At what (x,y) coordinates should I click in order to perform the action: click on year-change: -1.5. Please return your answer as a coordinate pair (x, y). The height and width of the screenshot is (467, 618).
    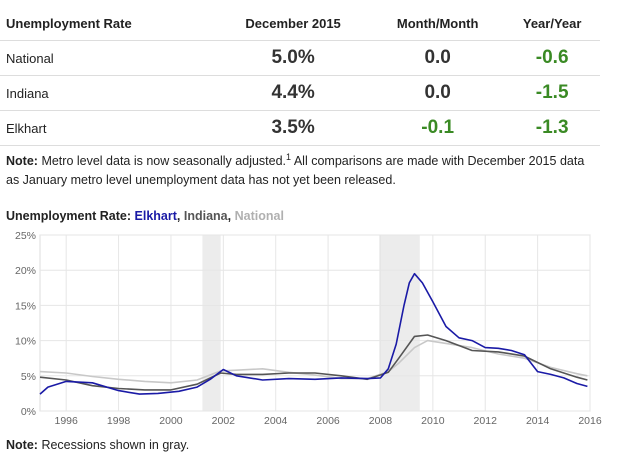
    Looking at the image, I should click on (552, 93).